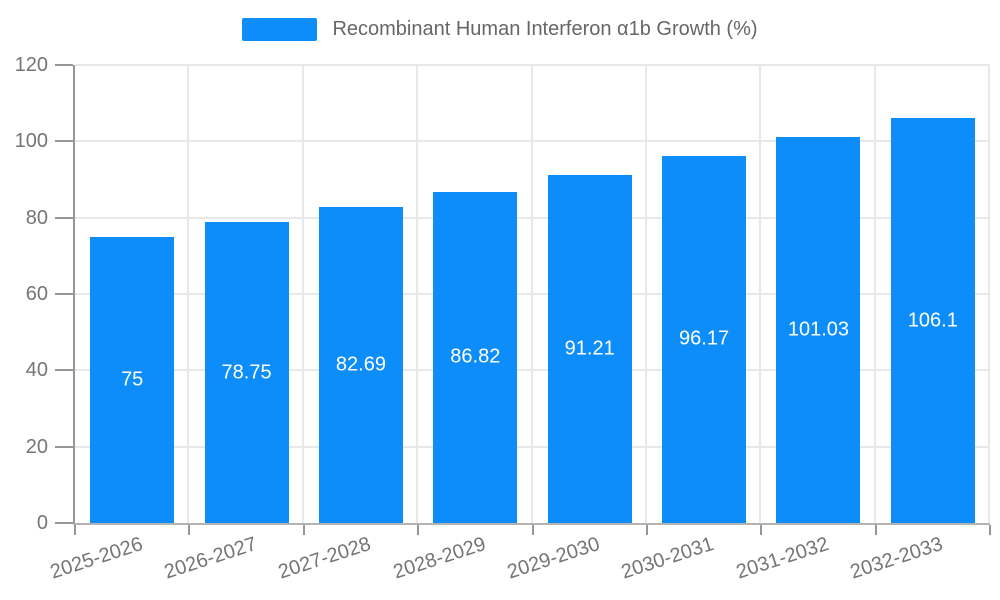 The width and height of the screenshot is (1000, 600). Describe the element at coordinates (31, 65) in the screenshot. I see `y-tick-label: 120` at that location.